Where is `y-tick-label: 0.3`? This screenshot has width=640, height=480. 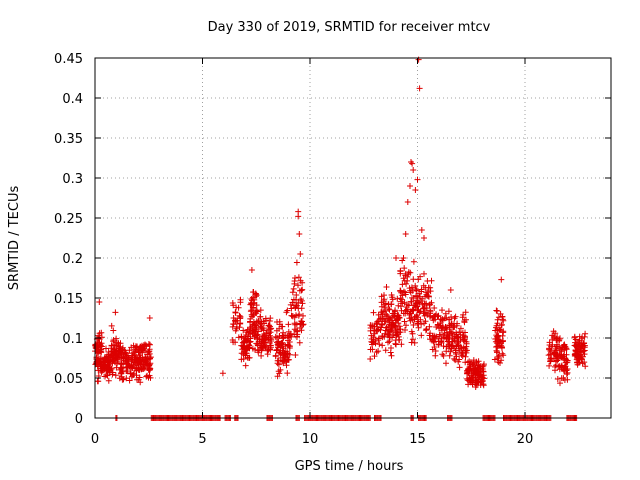 y-tick-label: 0.3 is located at coordinates (72, 179).